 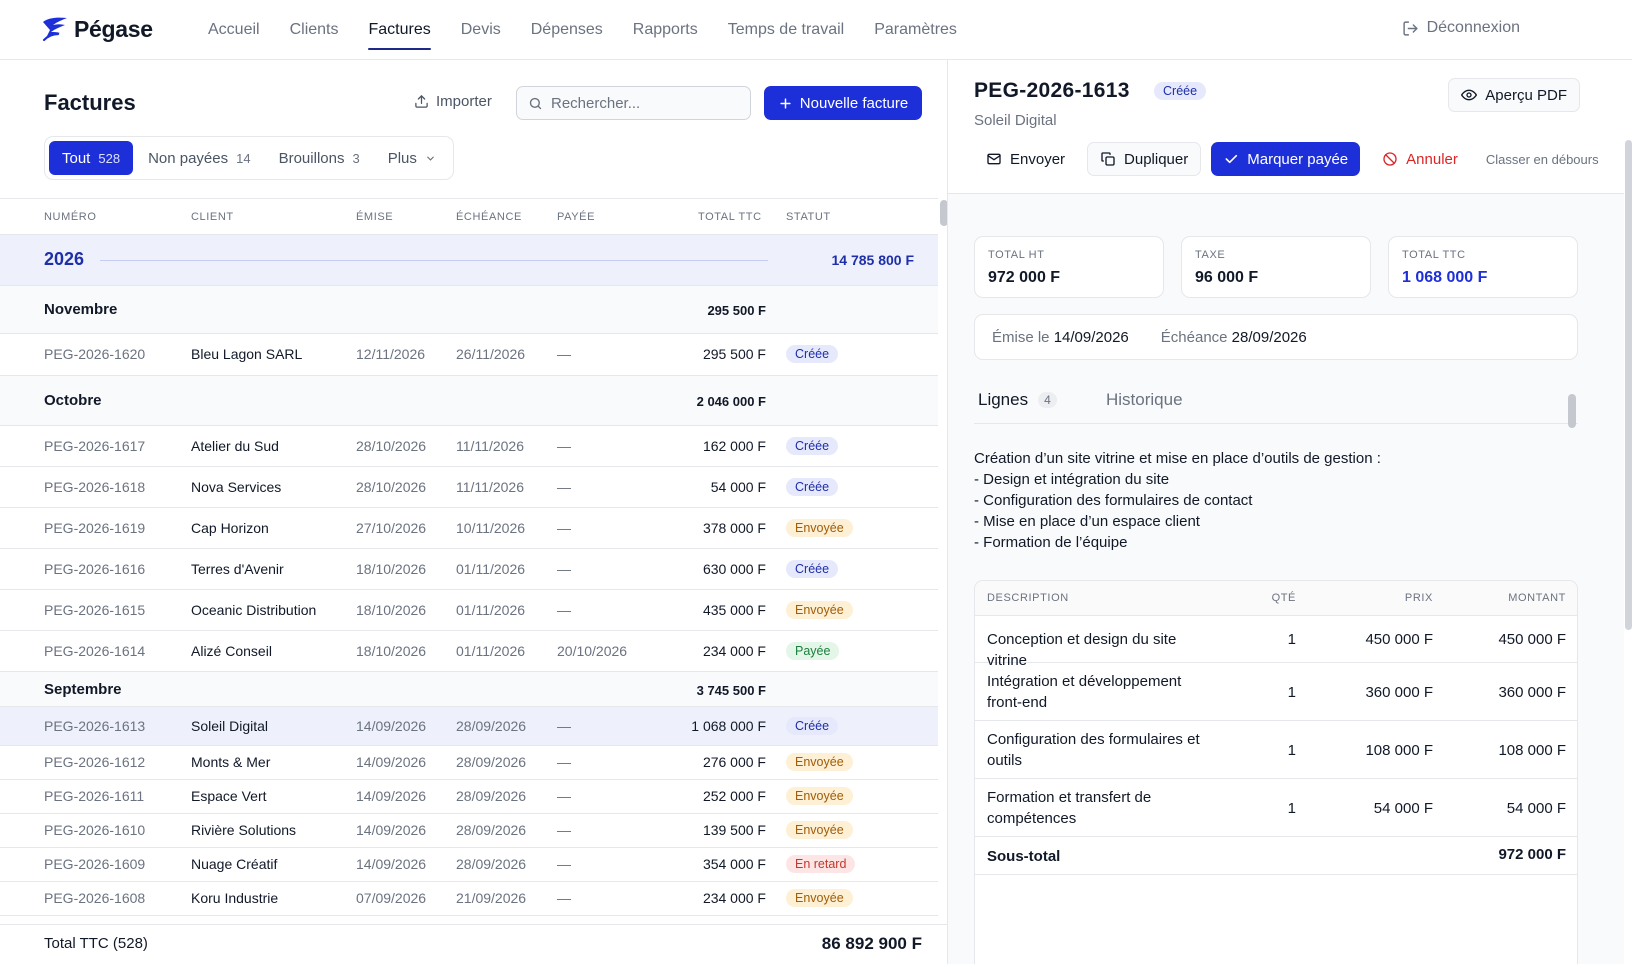 I want to click on line-quantity: 1, so click(x=1291, y=639).